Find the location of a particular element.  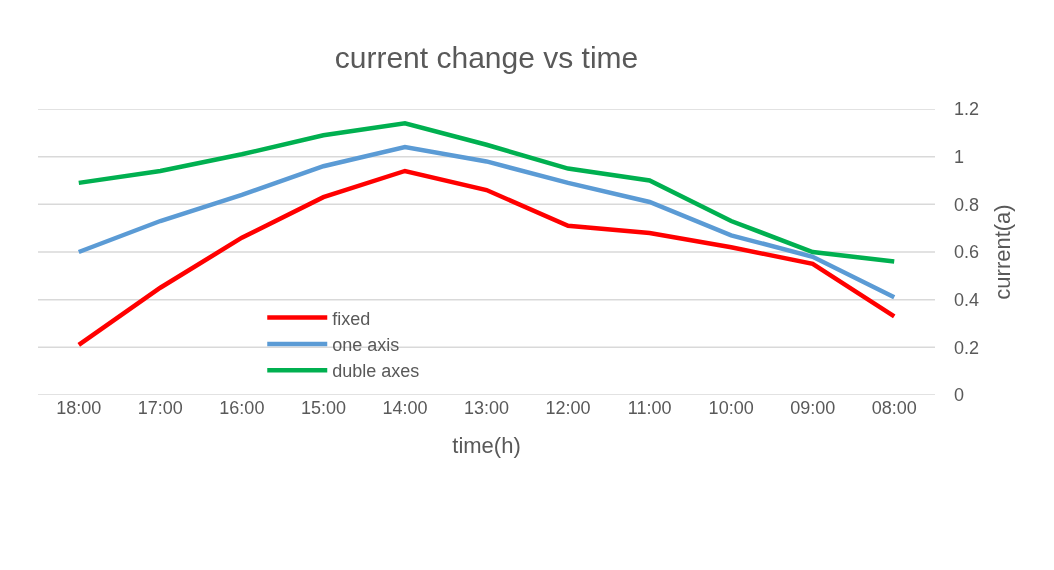

y-tick-label: 0.8 is located at coordinates (967, 204).